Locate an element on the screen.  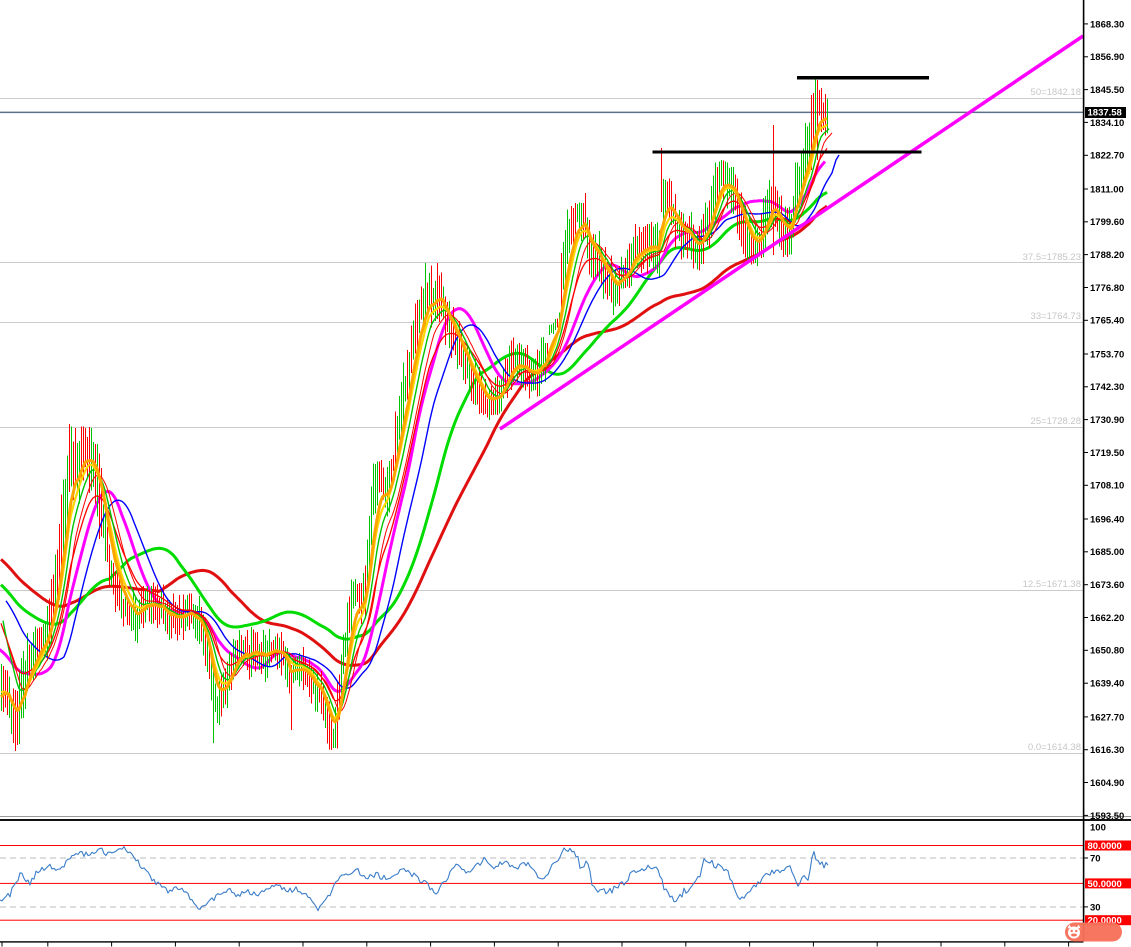
svg-text: 100 is located at coordinates (1098, 827).